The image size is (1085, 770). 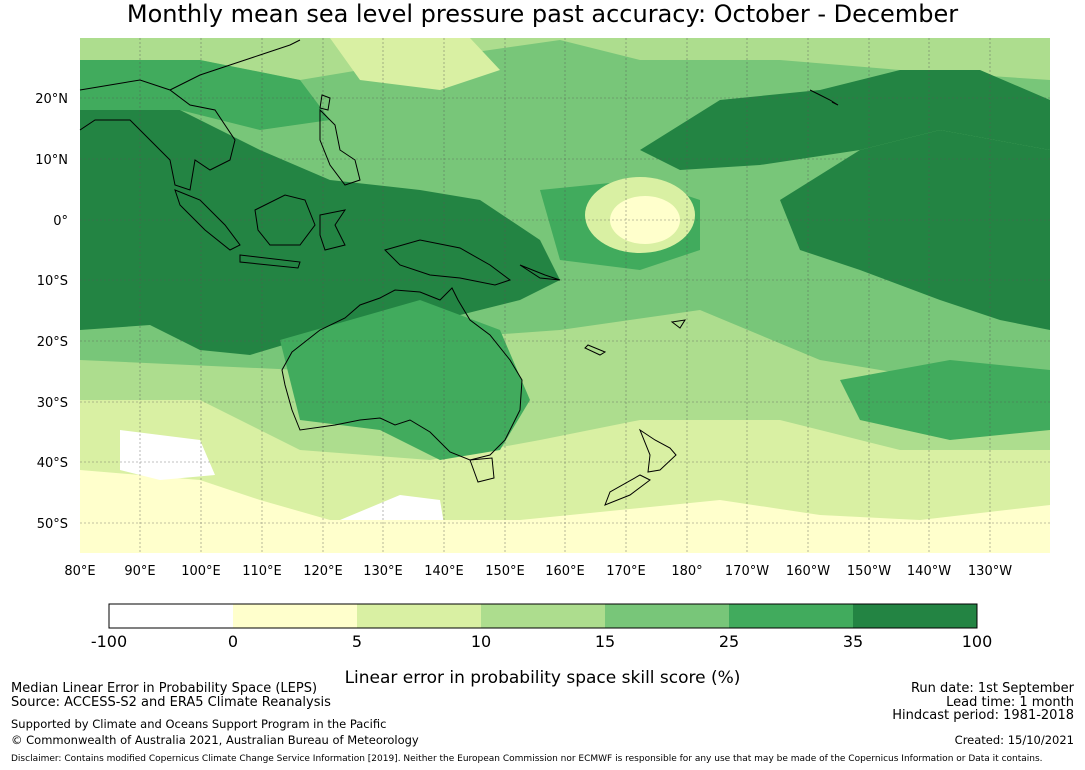 I want to click on region-west-pacific, so click(x=205, y=95).